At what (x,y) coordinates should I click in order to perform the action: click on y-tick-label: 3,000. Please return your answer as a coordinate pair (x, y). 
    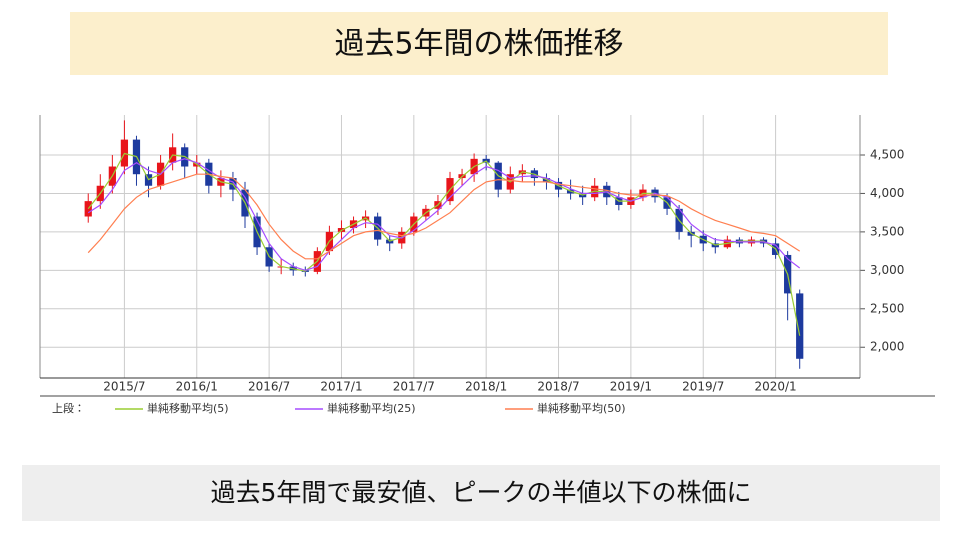
    Looking at the image, I should click on (887, 270).